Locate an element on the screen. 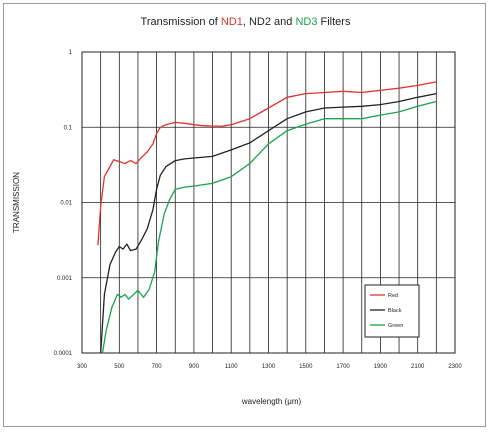 This screenshot has height=432, width=491. y-tick-label: 1 is located at coordinates (71, 53).